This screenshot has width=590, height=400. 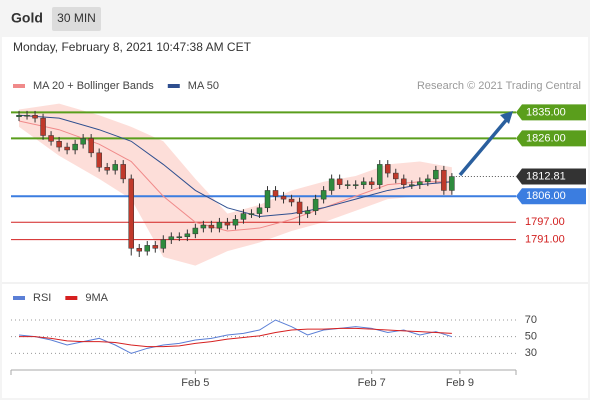 I want to click on arrow, so click(x=484, y=146).